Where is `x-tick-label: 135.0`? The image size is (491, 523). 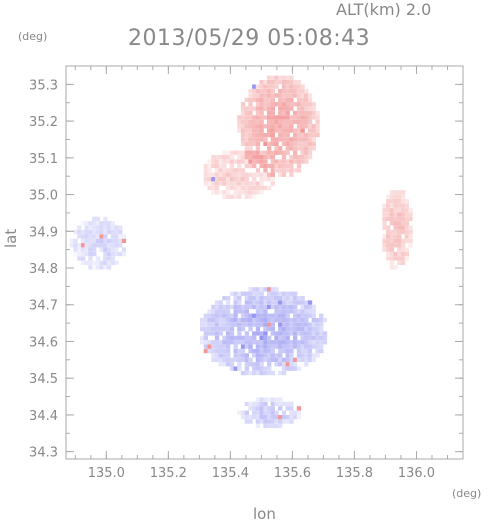 x-tick-label: 135.0 is located at coordinates (106, 473).